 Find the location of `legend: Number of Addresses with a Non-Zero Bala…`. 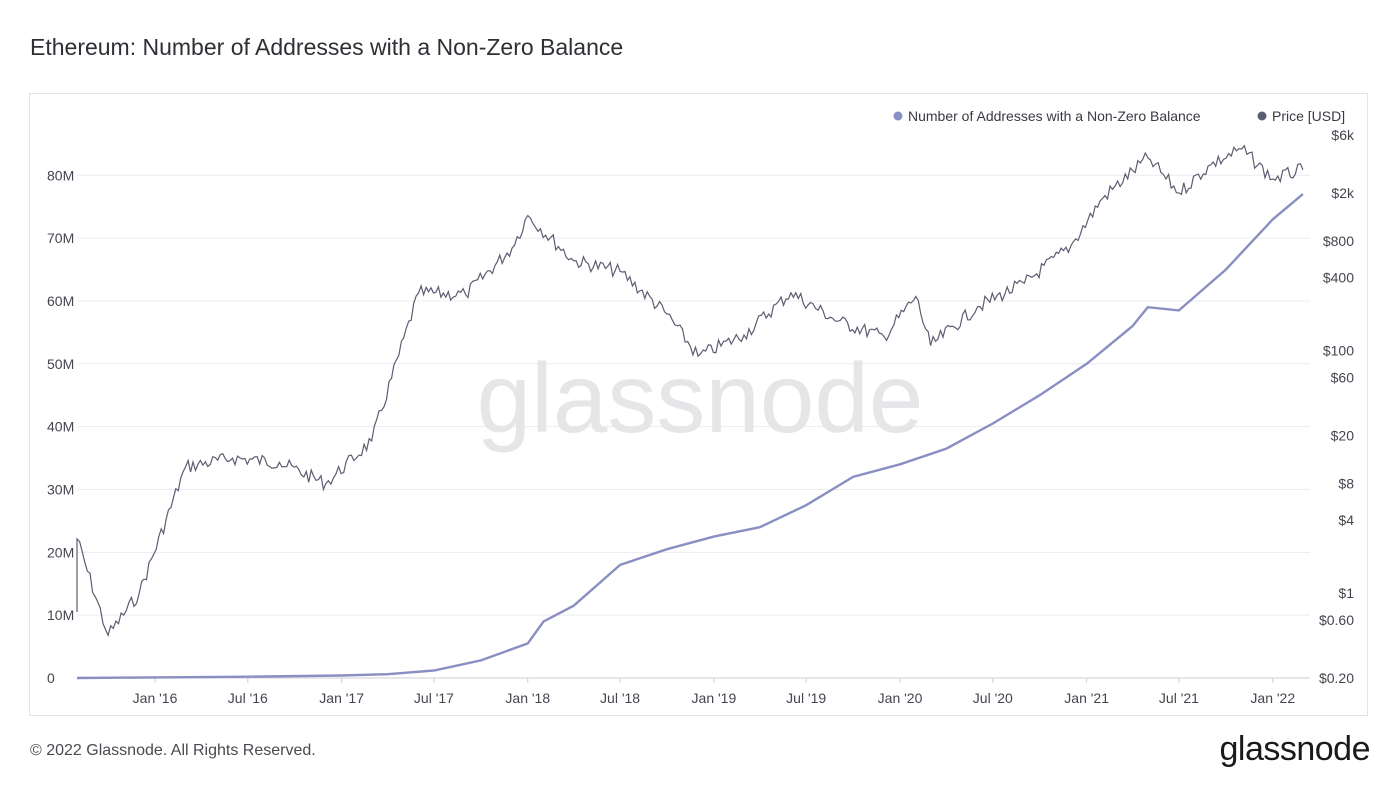

legend: Number of Addresses with a Non-Zero Bala… is located at coordinates (1119, 116).